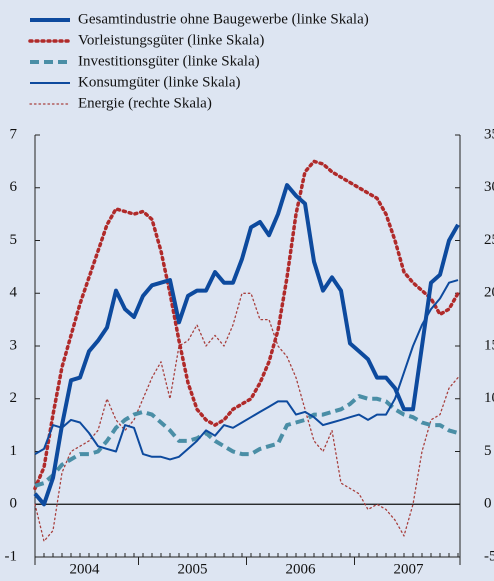  Describe the element at coordinates (488, 451) in the screenshot. I see `y2-tick-label: 5` at that location.